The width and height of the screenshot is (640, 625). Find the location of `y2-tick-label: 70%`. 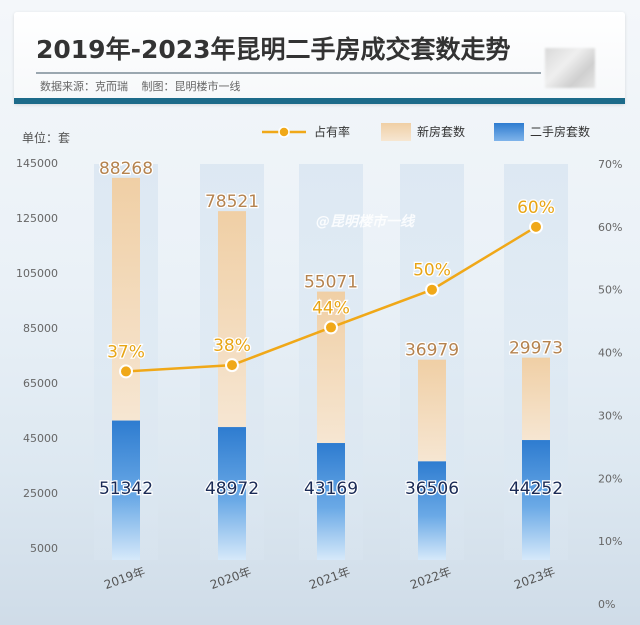

y2-tick-label: 70% is located at coordinates (610, 164).